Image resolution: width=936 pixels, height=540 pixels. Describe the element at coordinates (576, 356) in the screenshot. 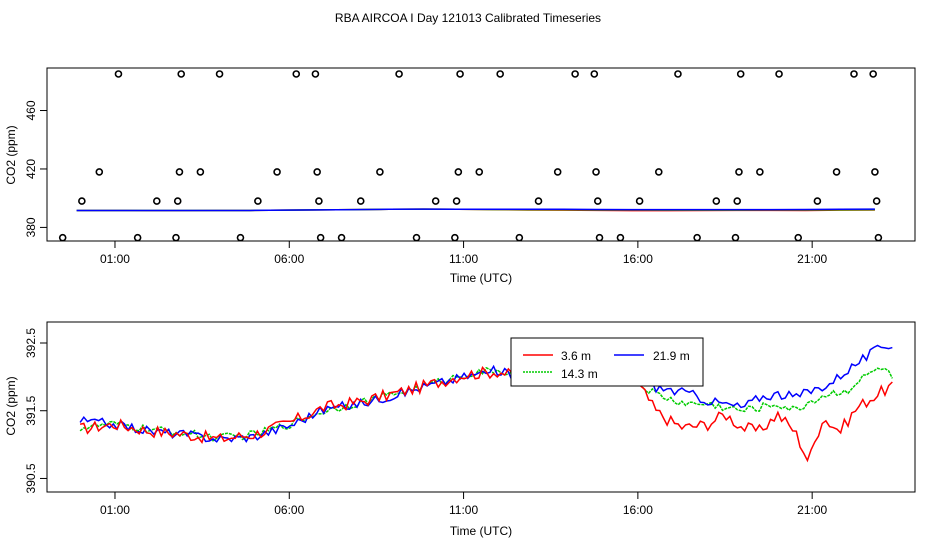

I see `legend-label-3-6m: 3.6 m` at that location.